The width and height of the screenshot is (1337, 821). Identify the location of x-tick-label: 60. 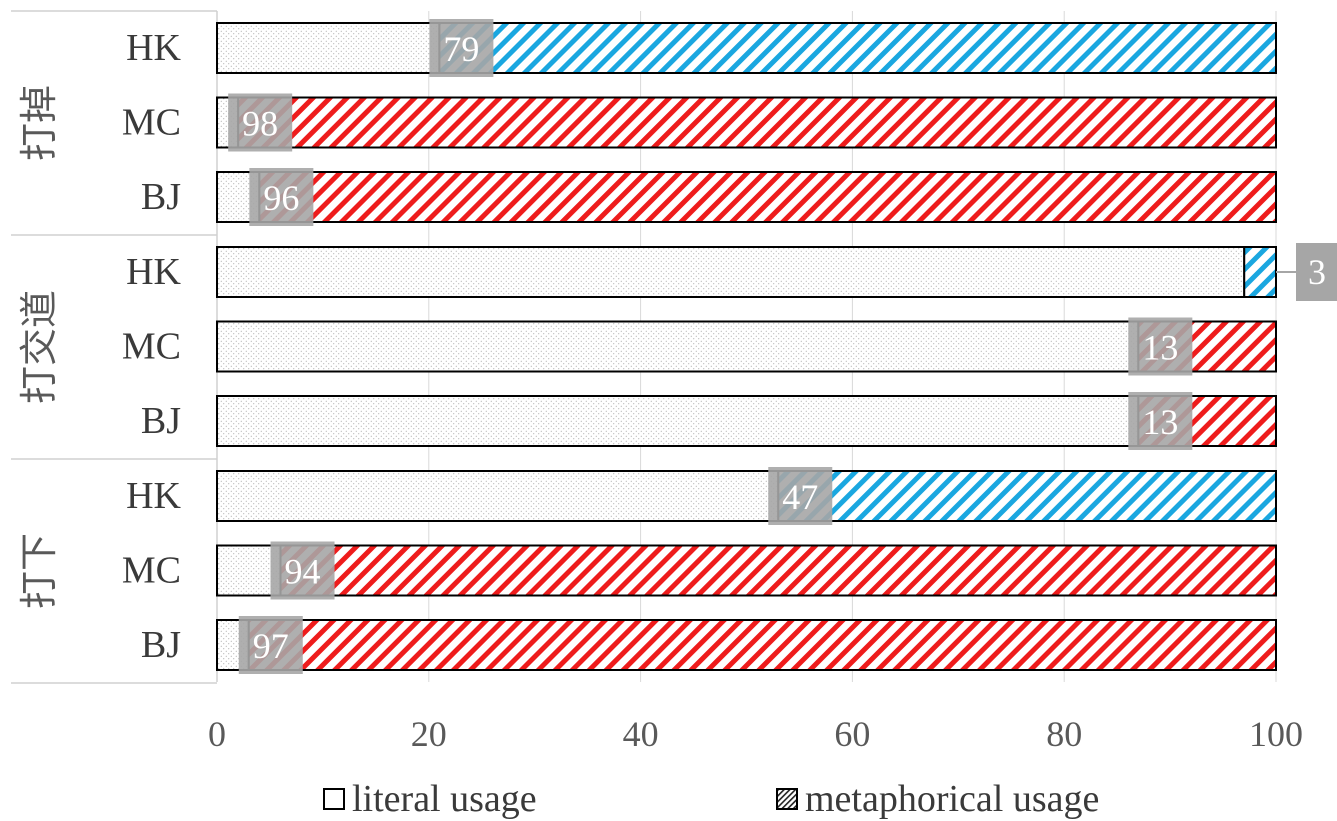
(852, 734).